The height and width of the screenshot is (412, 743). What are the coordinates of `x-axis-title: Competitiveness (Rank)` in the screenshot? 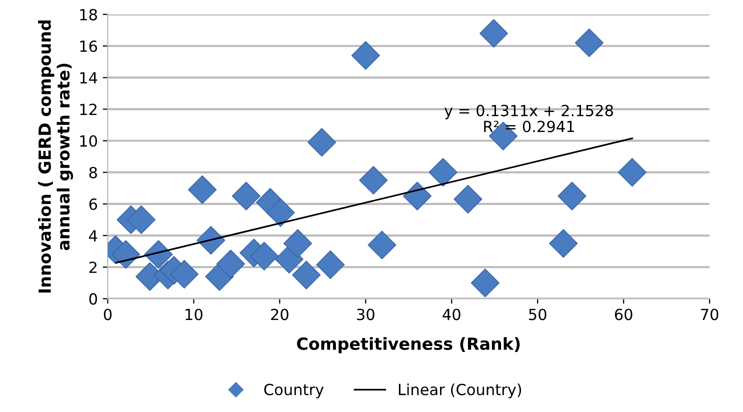 It's located at (408, 345).